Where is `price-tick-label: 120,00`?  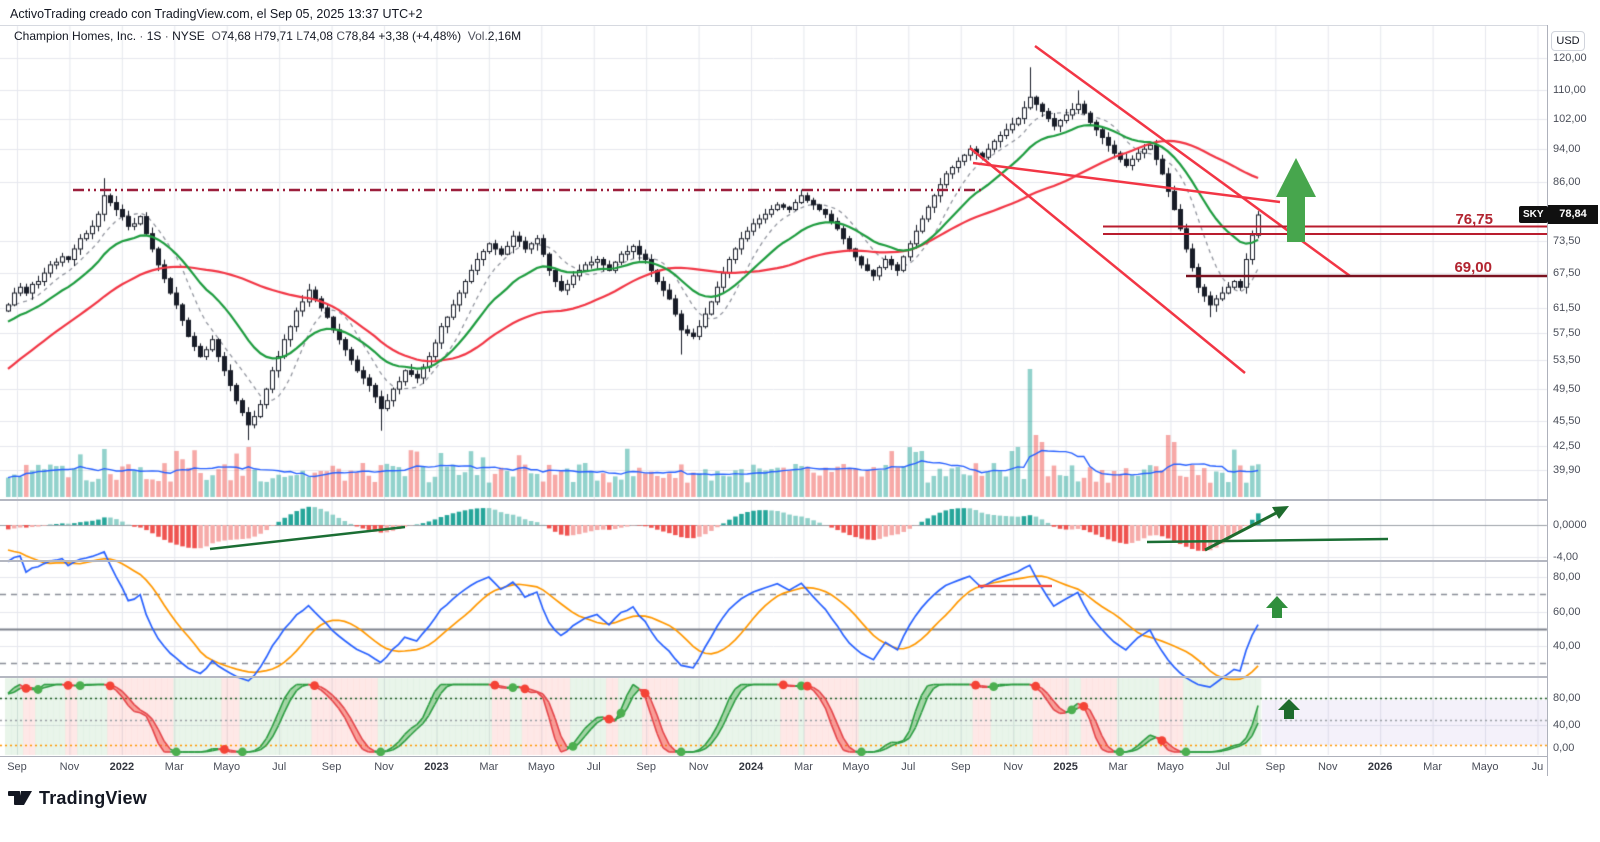
price-tick-label: 120,00 is located at coordinates (1570, 58).